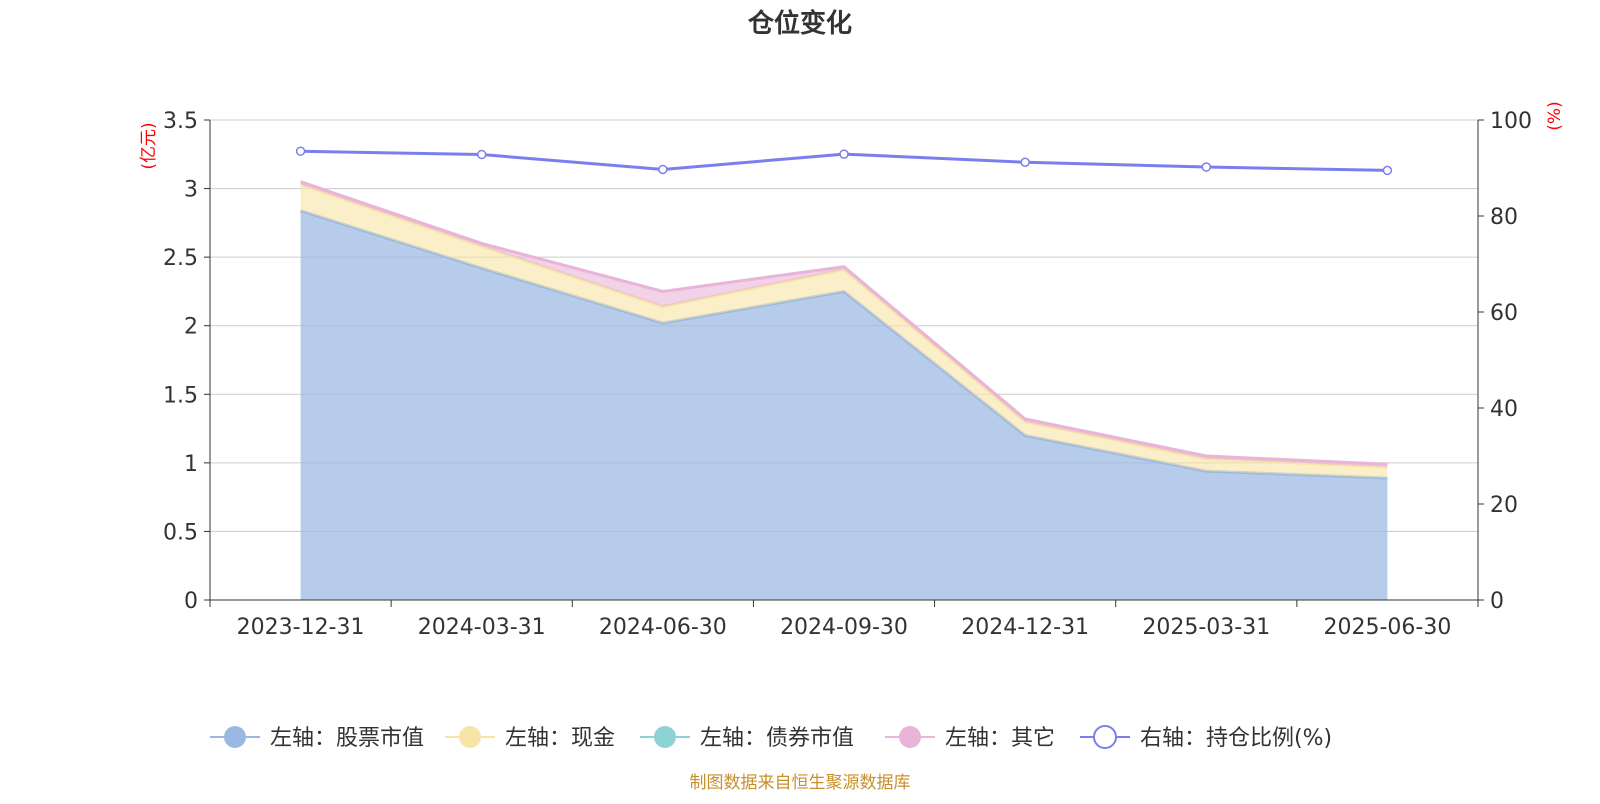  Describe the element at coordinates (1555, 115) in the screenshot. I see `right-axis-unit-label: (%)` at that location.